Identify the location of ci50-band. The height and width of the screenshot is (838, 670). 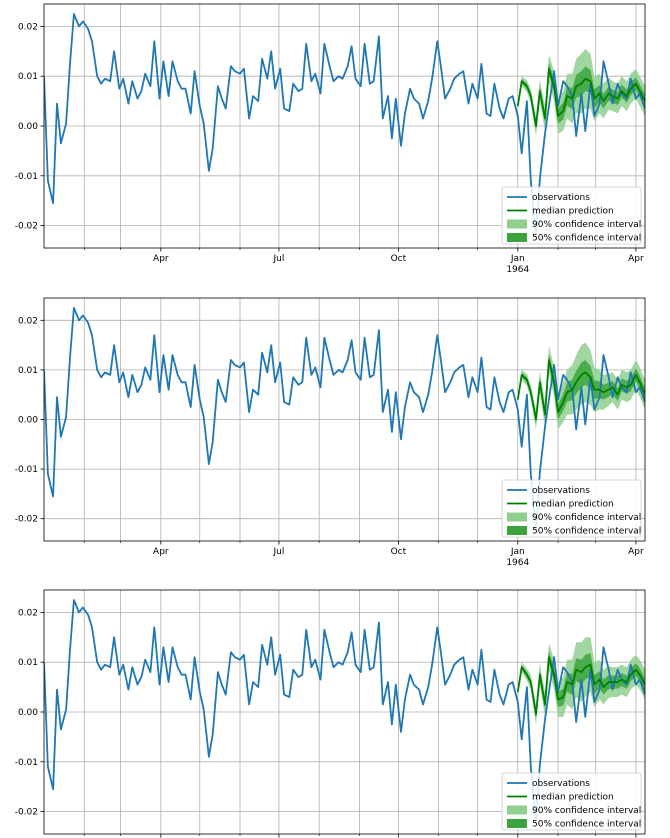
(581, 685).